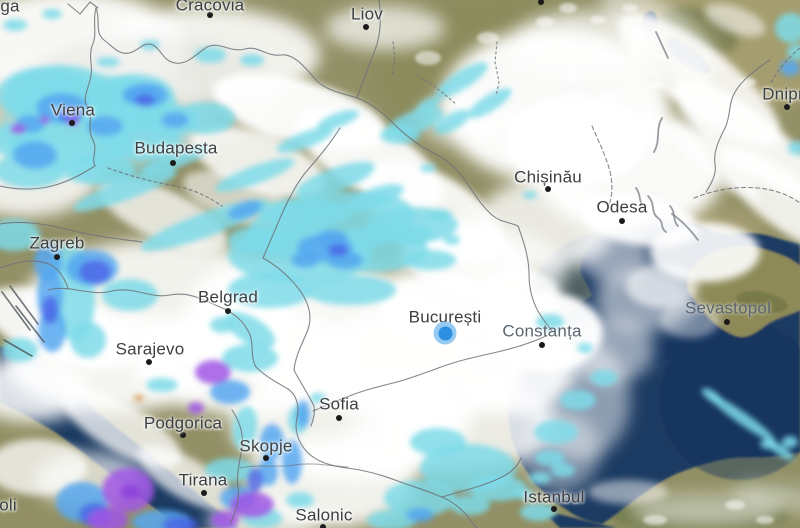  Describe the element at coordinates (183, 423) in the screenshot. I see `city-label-podgorica: Podgorica` at that location.